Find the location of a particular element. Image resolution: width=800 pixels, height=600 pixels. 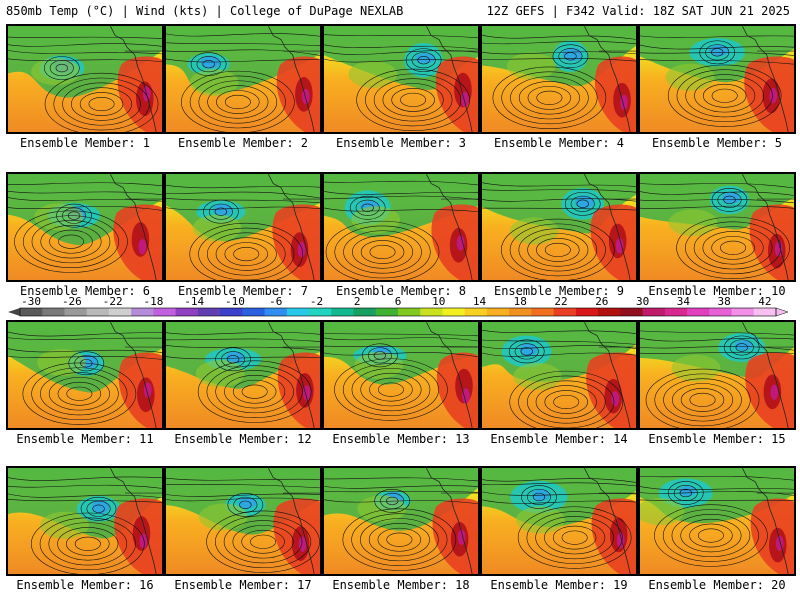

colorbar-tick-label: -22 is located at coordinates (113, 302).